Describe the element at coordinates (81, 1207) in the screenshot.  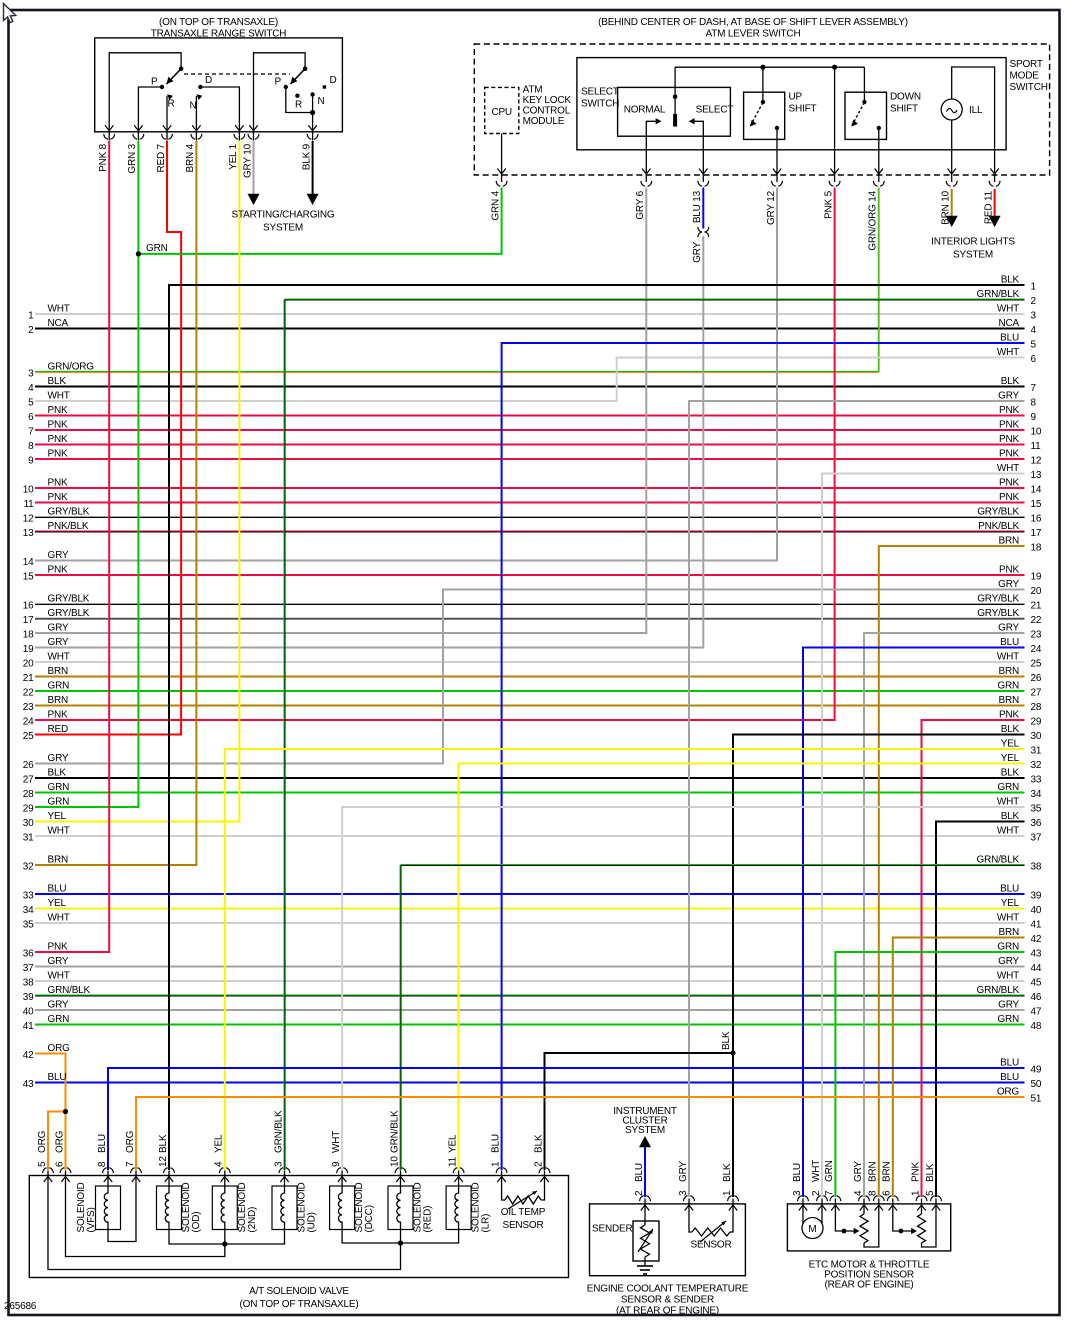
I see `sol-name-vfs: SOLENOID` at that location.